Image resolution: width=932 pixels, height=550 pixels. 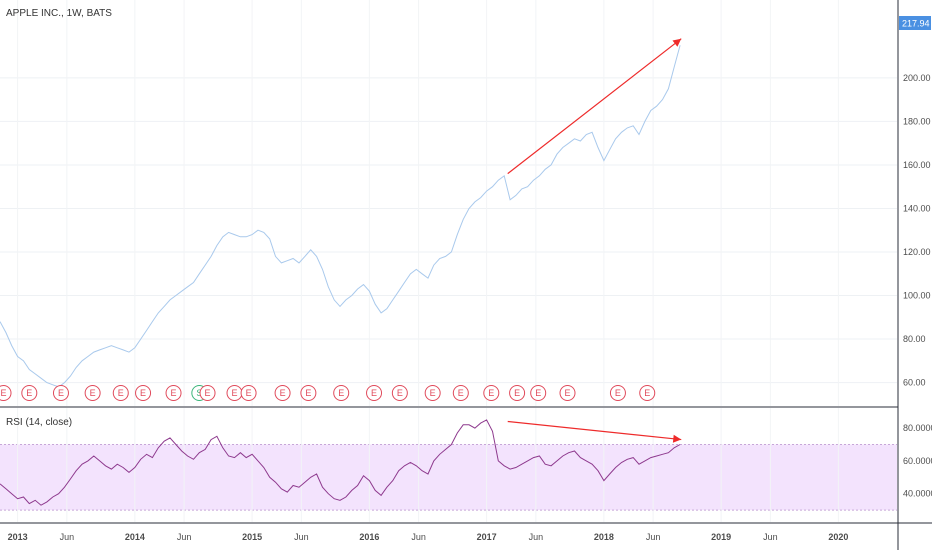 I want to click on price-y-tick: 100.00, so click(x=917, y=296).